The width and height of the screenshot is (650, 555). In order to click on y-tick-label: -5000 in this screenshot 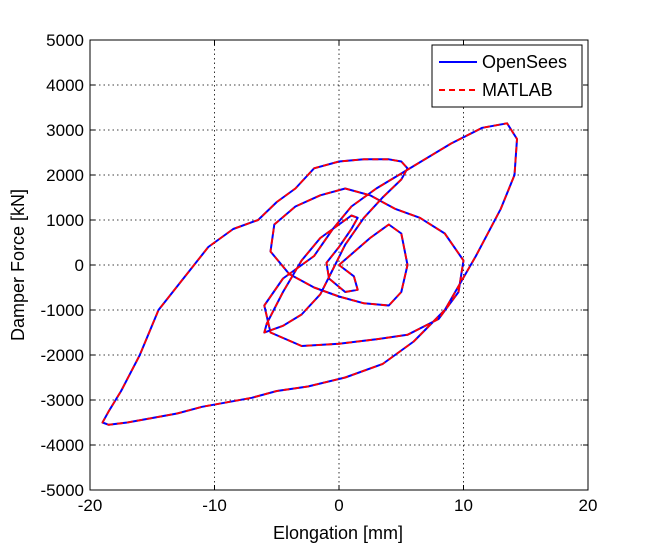, I will do `click(62, 490)`.